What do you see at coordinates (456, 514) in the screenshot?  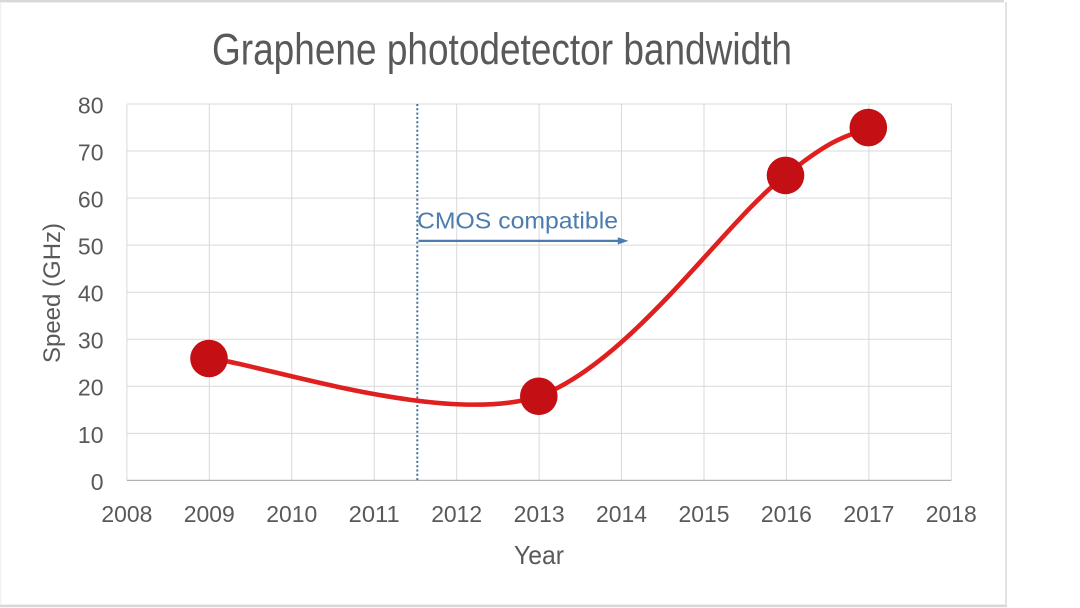 I see `svg-text: 2012` at bounding box center [456, 514].